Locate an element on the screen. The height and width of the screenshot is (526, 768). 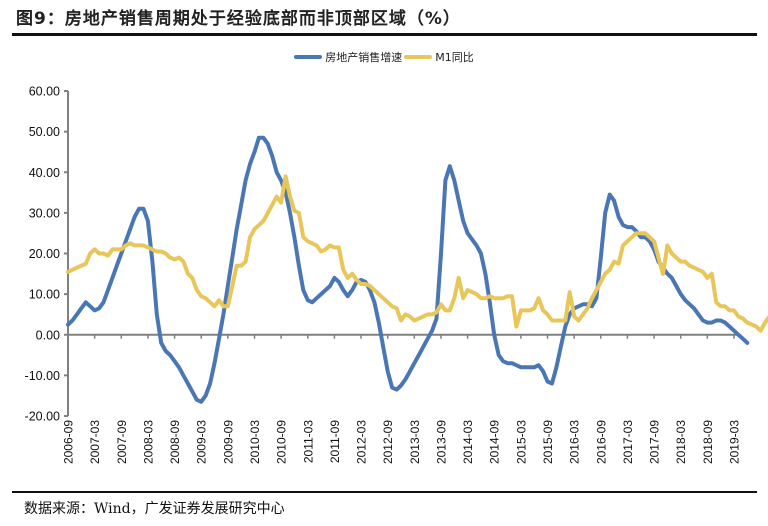
legend-label-m1: M1同比 is located at coordinates (454, 57).